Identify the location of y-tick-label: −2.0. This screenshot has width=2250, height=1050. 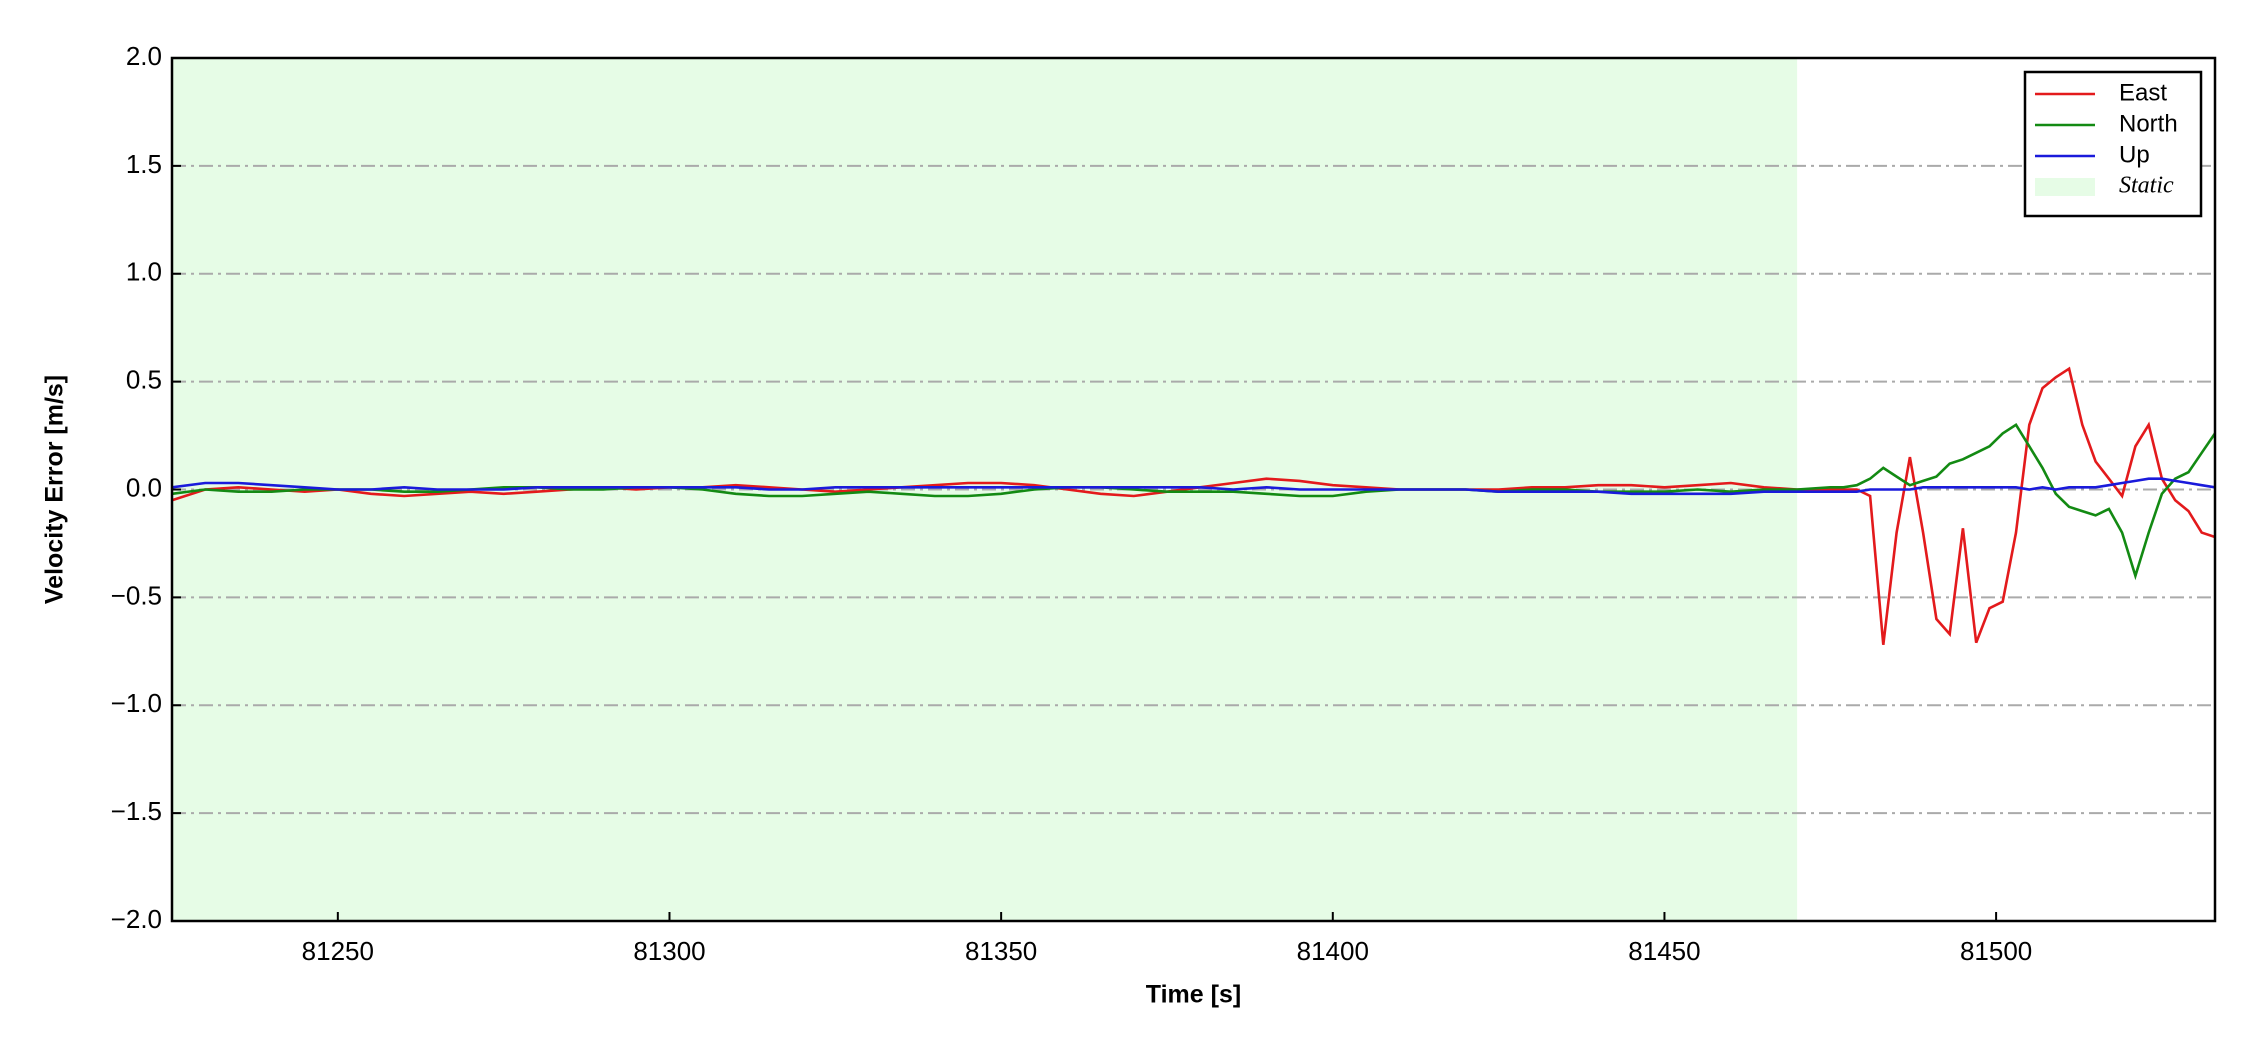
(136, 919).